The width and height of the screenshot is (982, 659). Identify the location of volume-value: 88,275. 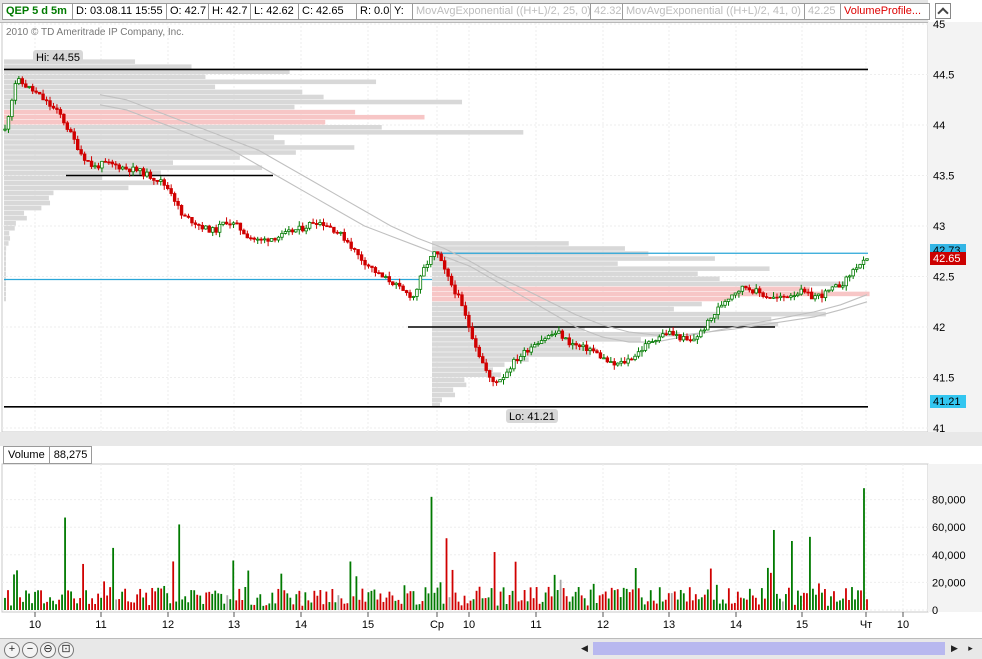
(70, 455).